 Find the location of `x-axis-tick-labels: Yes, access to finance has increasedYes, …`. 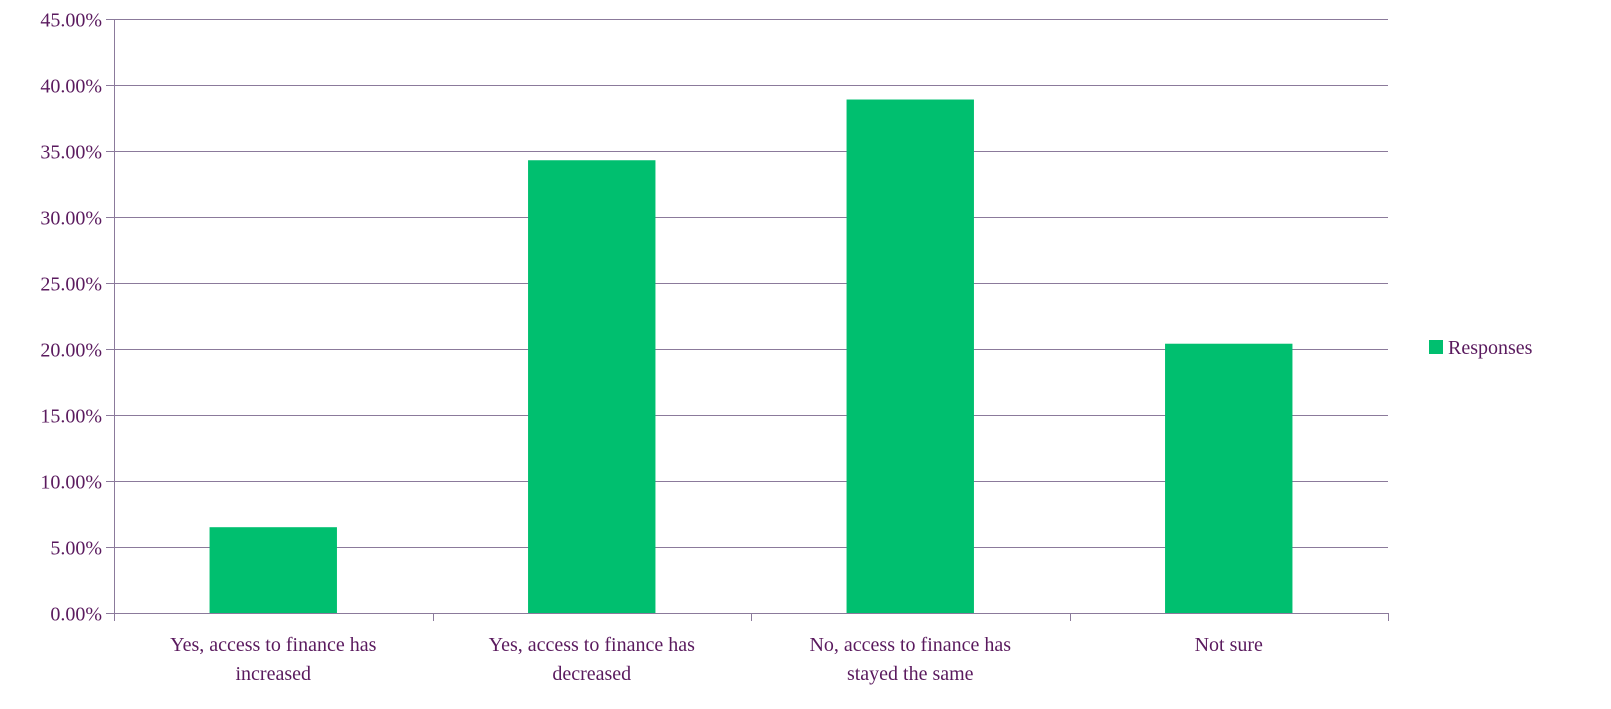

x-axis-tick-labels: Yes, access to finance has increasedYes, … is located at coordinates (716, 659).